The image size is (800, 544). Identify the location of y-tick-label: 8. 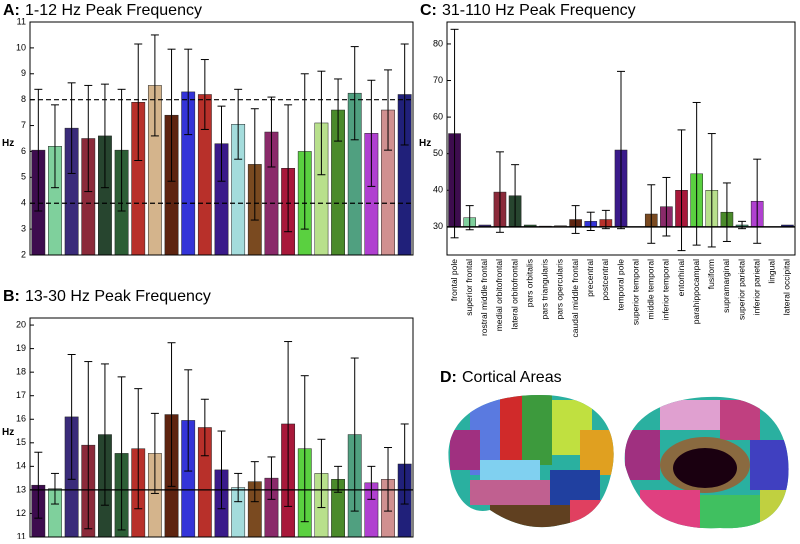
(23, 99).